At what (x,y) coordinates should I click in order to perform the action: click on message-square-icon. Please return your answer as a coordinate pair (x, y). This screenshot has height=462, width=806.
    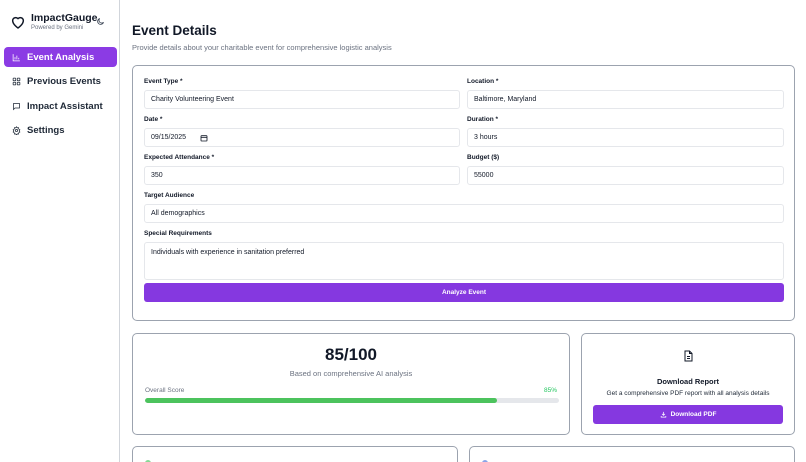
    Looking at the image, I should click on (16, 106).